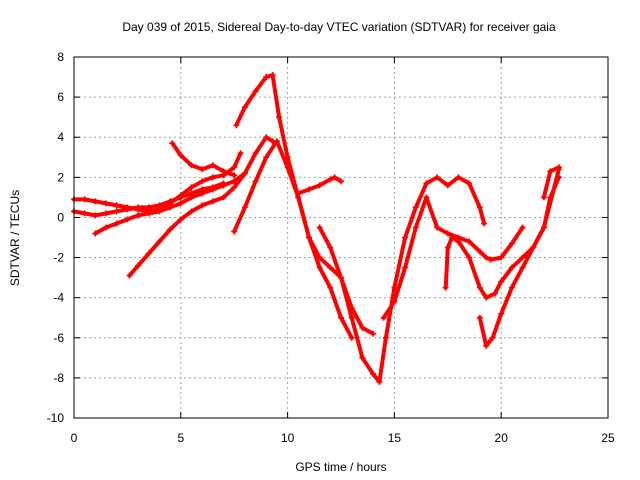 Image resolution: width=640 pixels, height=480 pixels. Describe the element at coordinates (58, 298) in the screenshot. I see `y-tick-label: -4` at that location.